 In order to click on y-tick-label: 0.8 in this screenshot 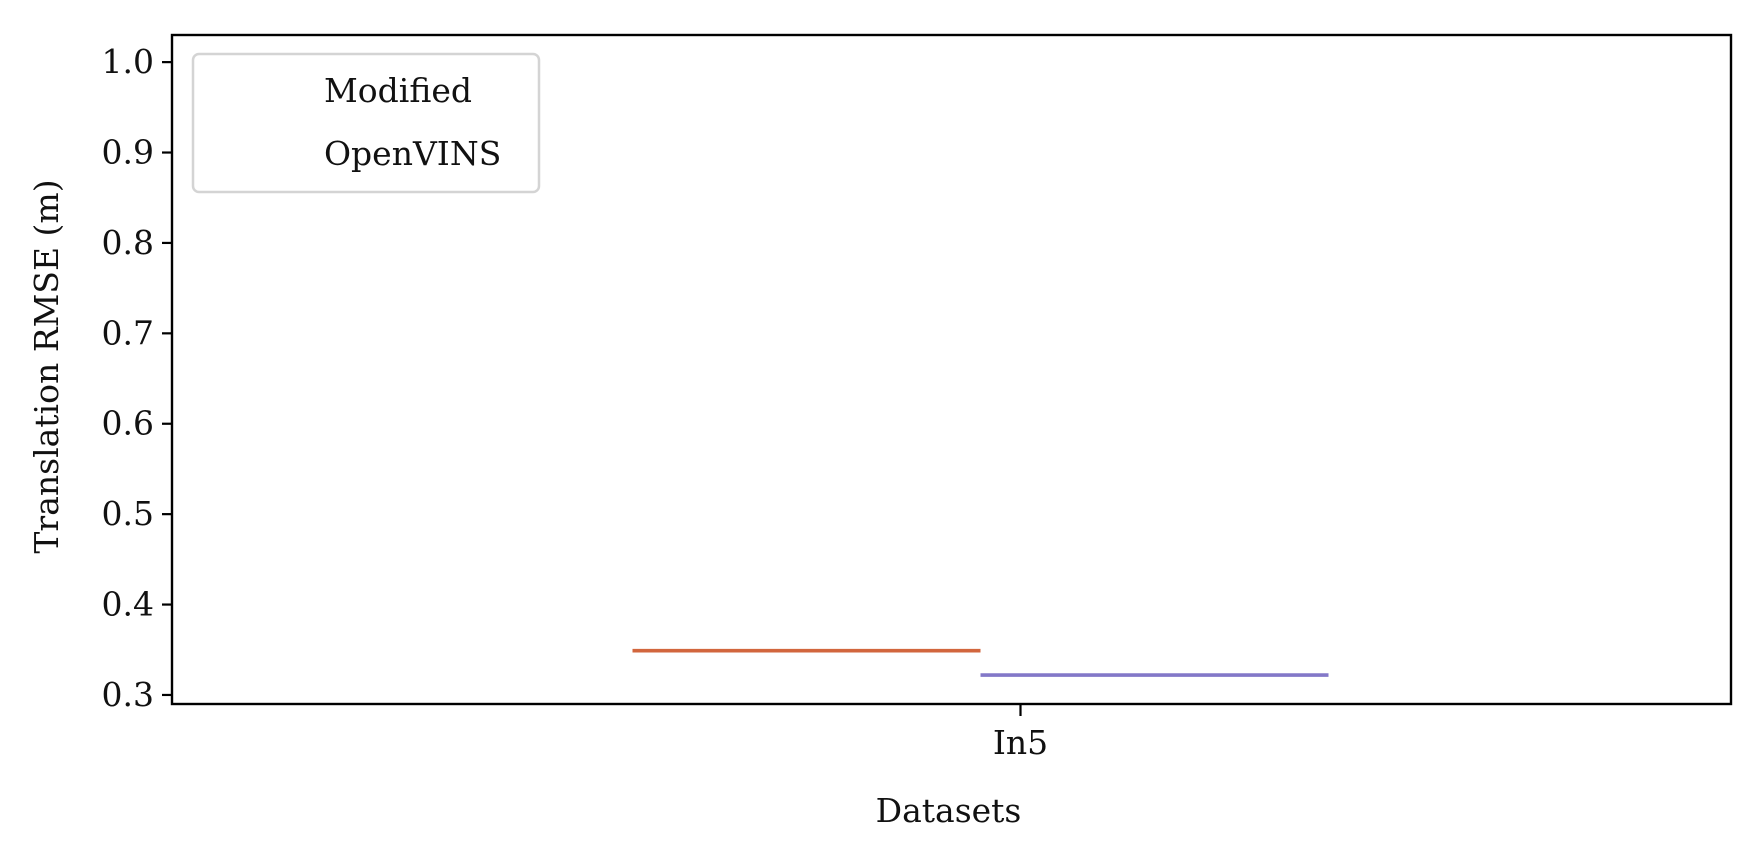, I will do `click(128, 242)`.